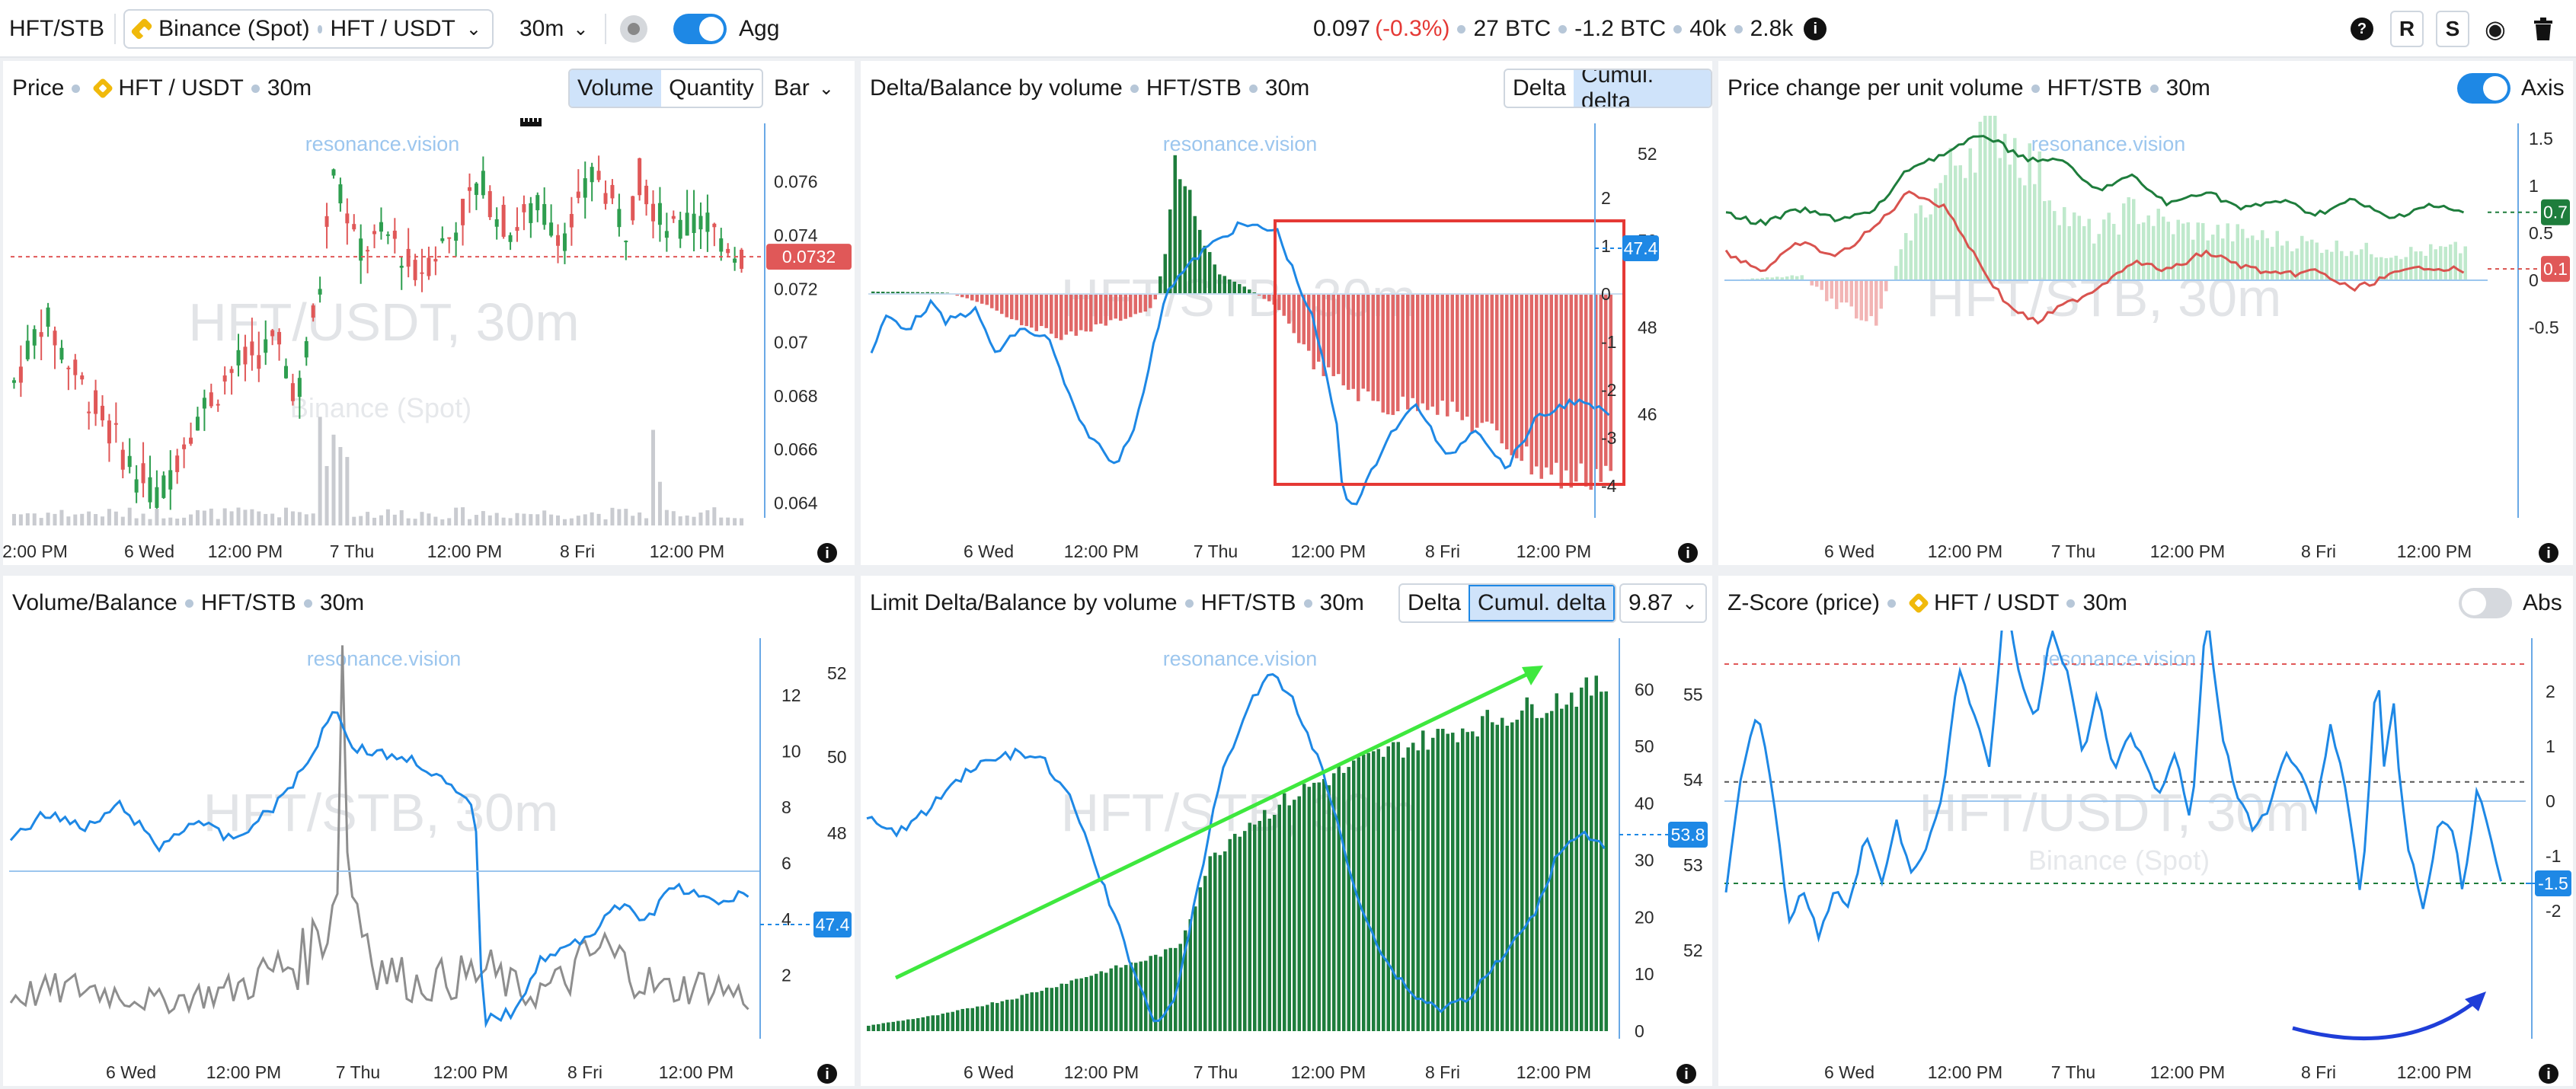 The height and width of the screenshot is (1089, 2576). I want to click on volume-quantity-toggle: Volume Quantity, so click(665, 88).